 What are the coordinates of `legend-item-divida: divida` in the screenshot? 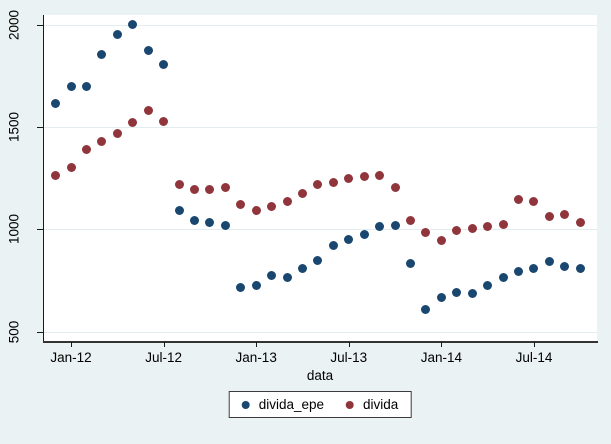 It's located at (372, 404).